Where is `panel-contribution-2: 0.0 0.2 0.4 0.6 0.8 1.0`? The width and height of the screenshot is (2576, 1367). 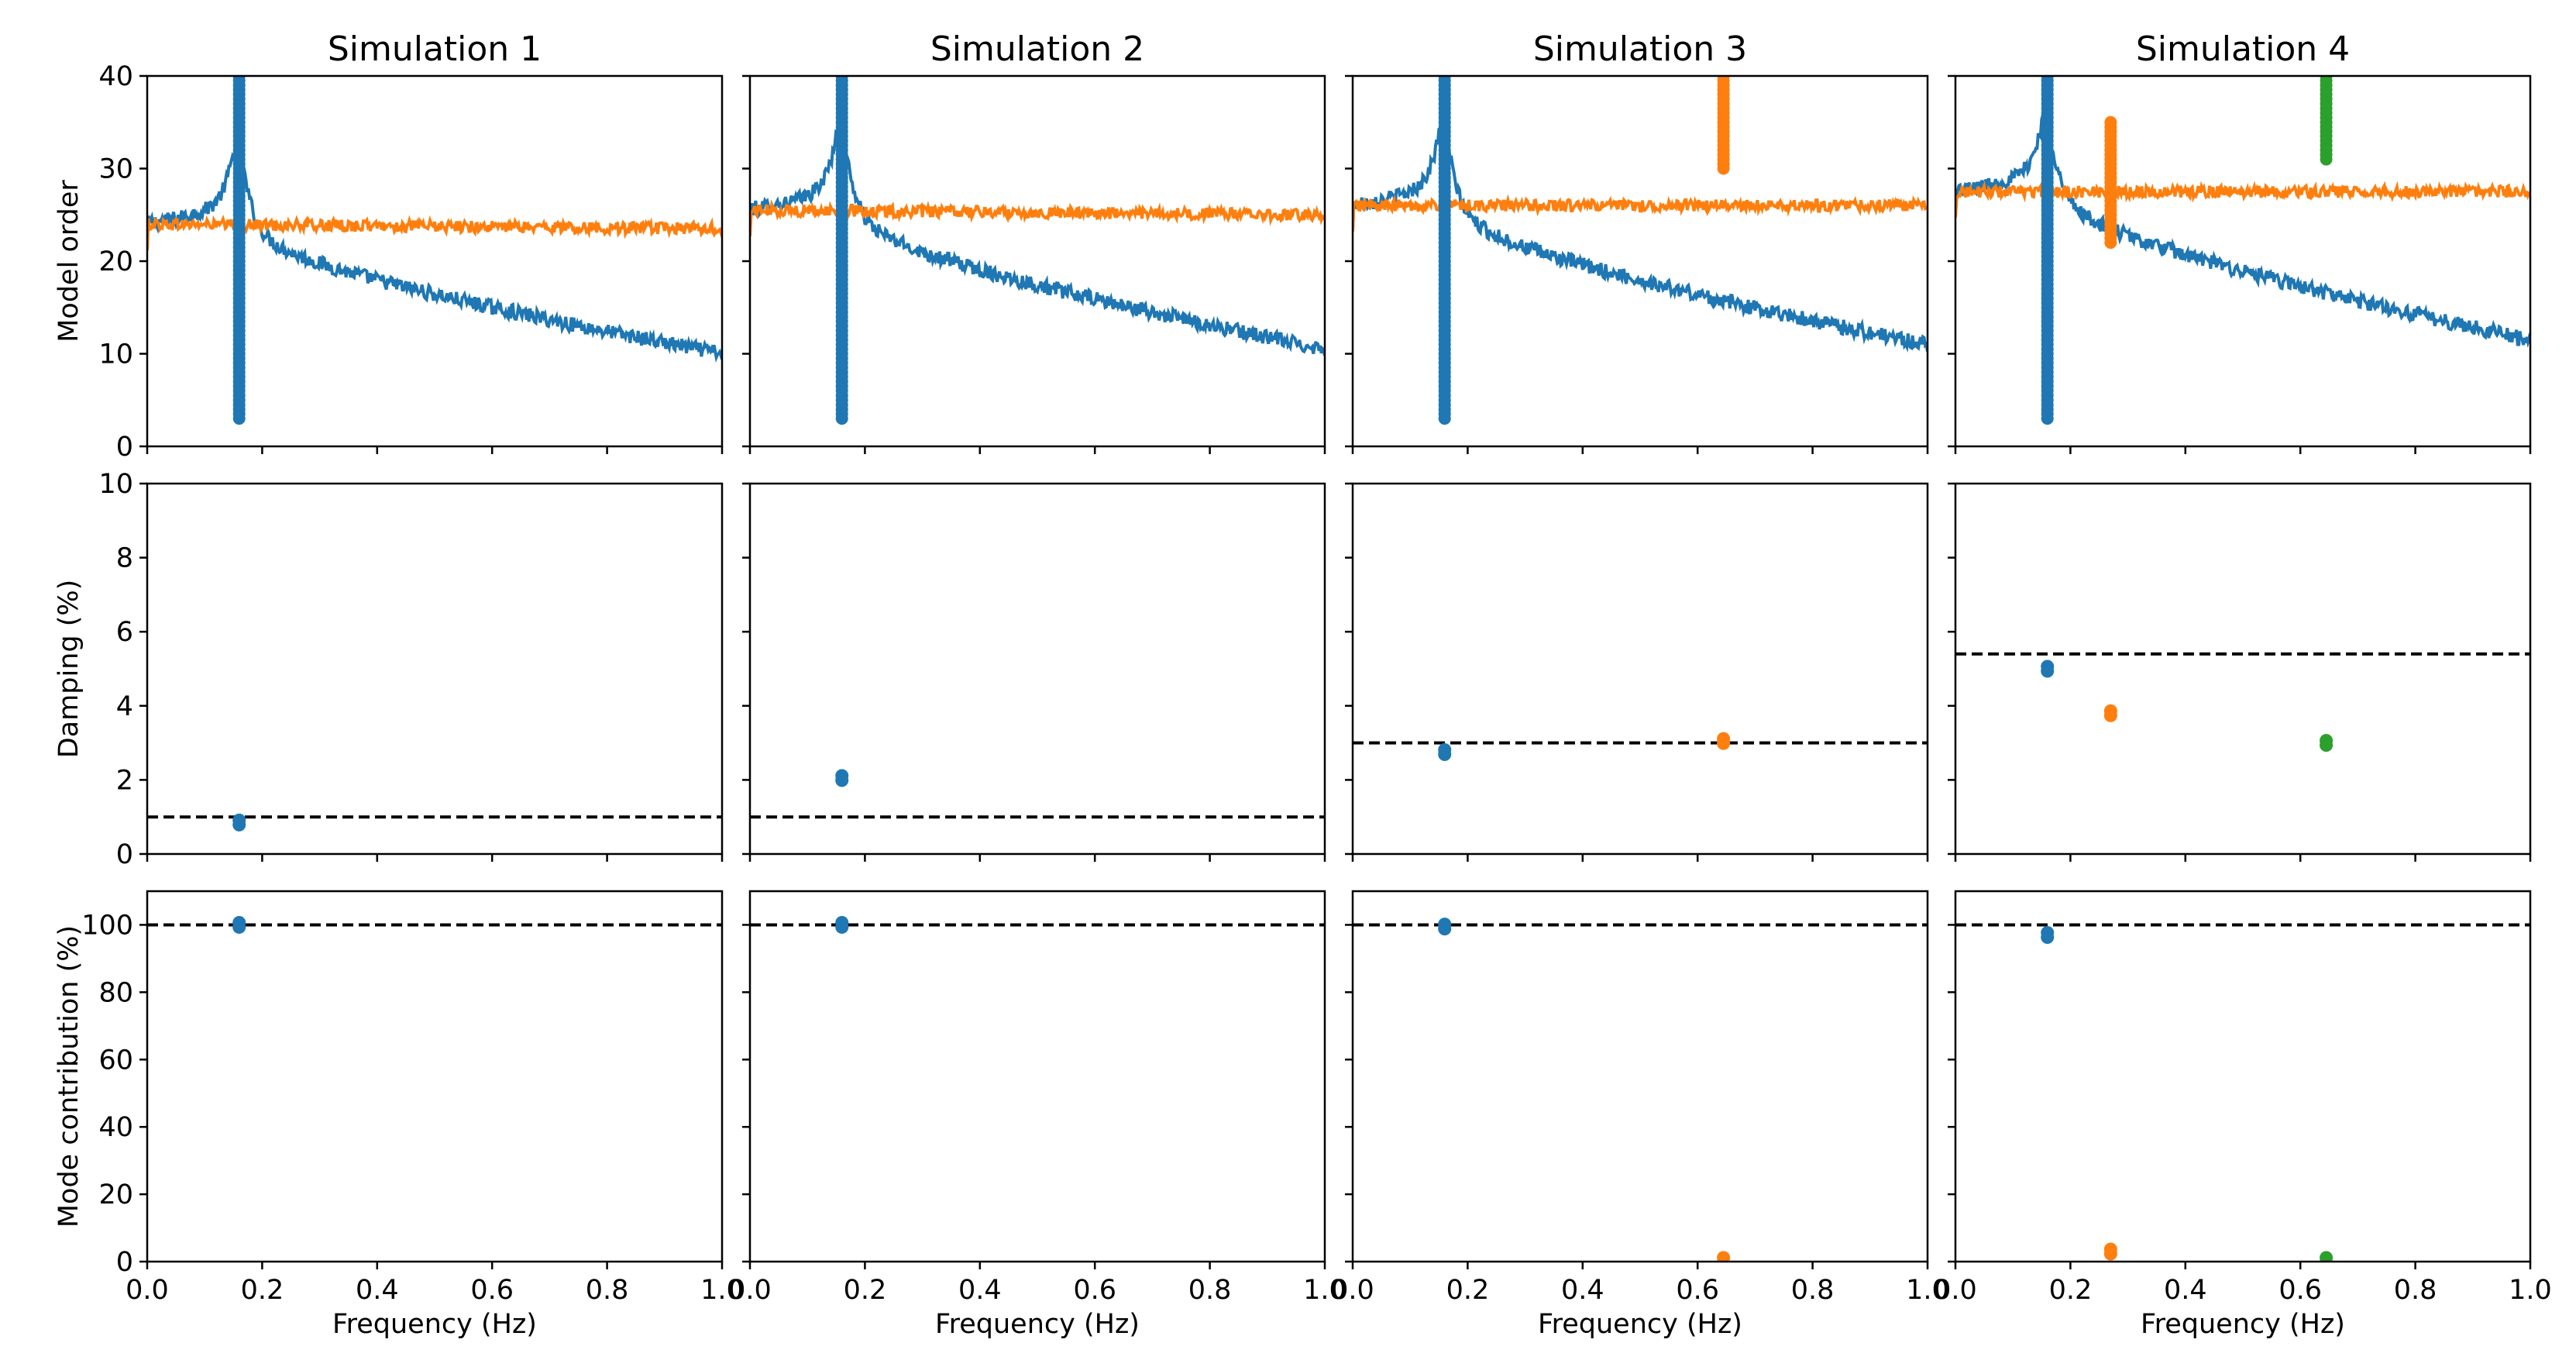
panel-contribution-2: 0.0 0.2 0.4 0.6 0.8 1.0 is located at coordinates (1037, 1098).